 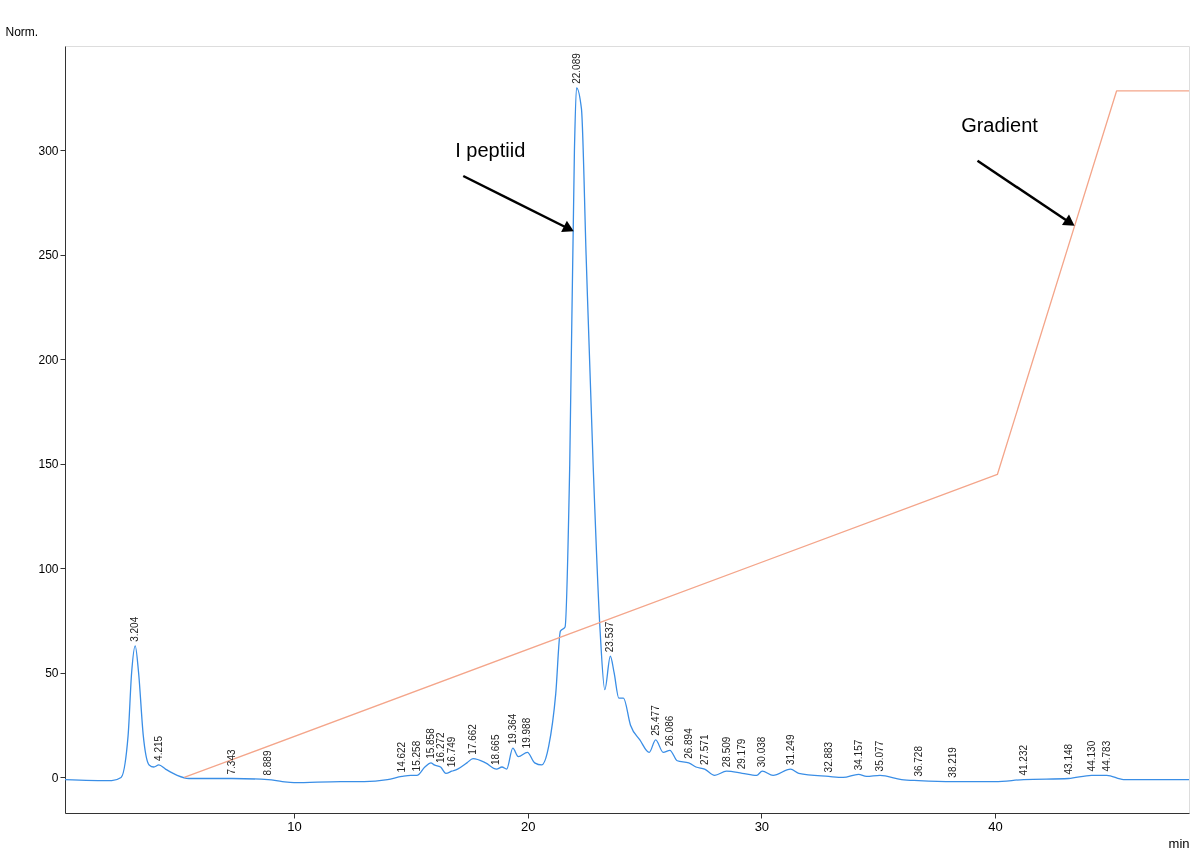 What do you see at coordinates (1023, 760) in the screenshot?
I see `annotation: 41.232` at bounding box center [1023, 760].